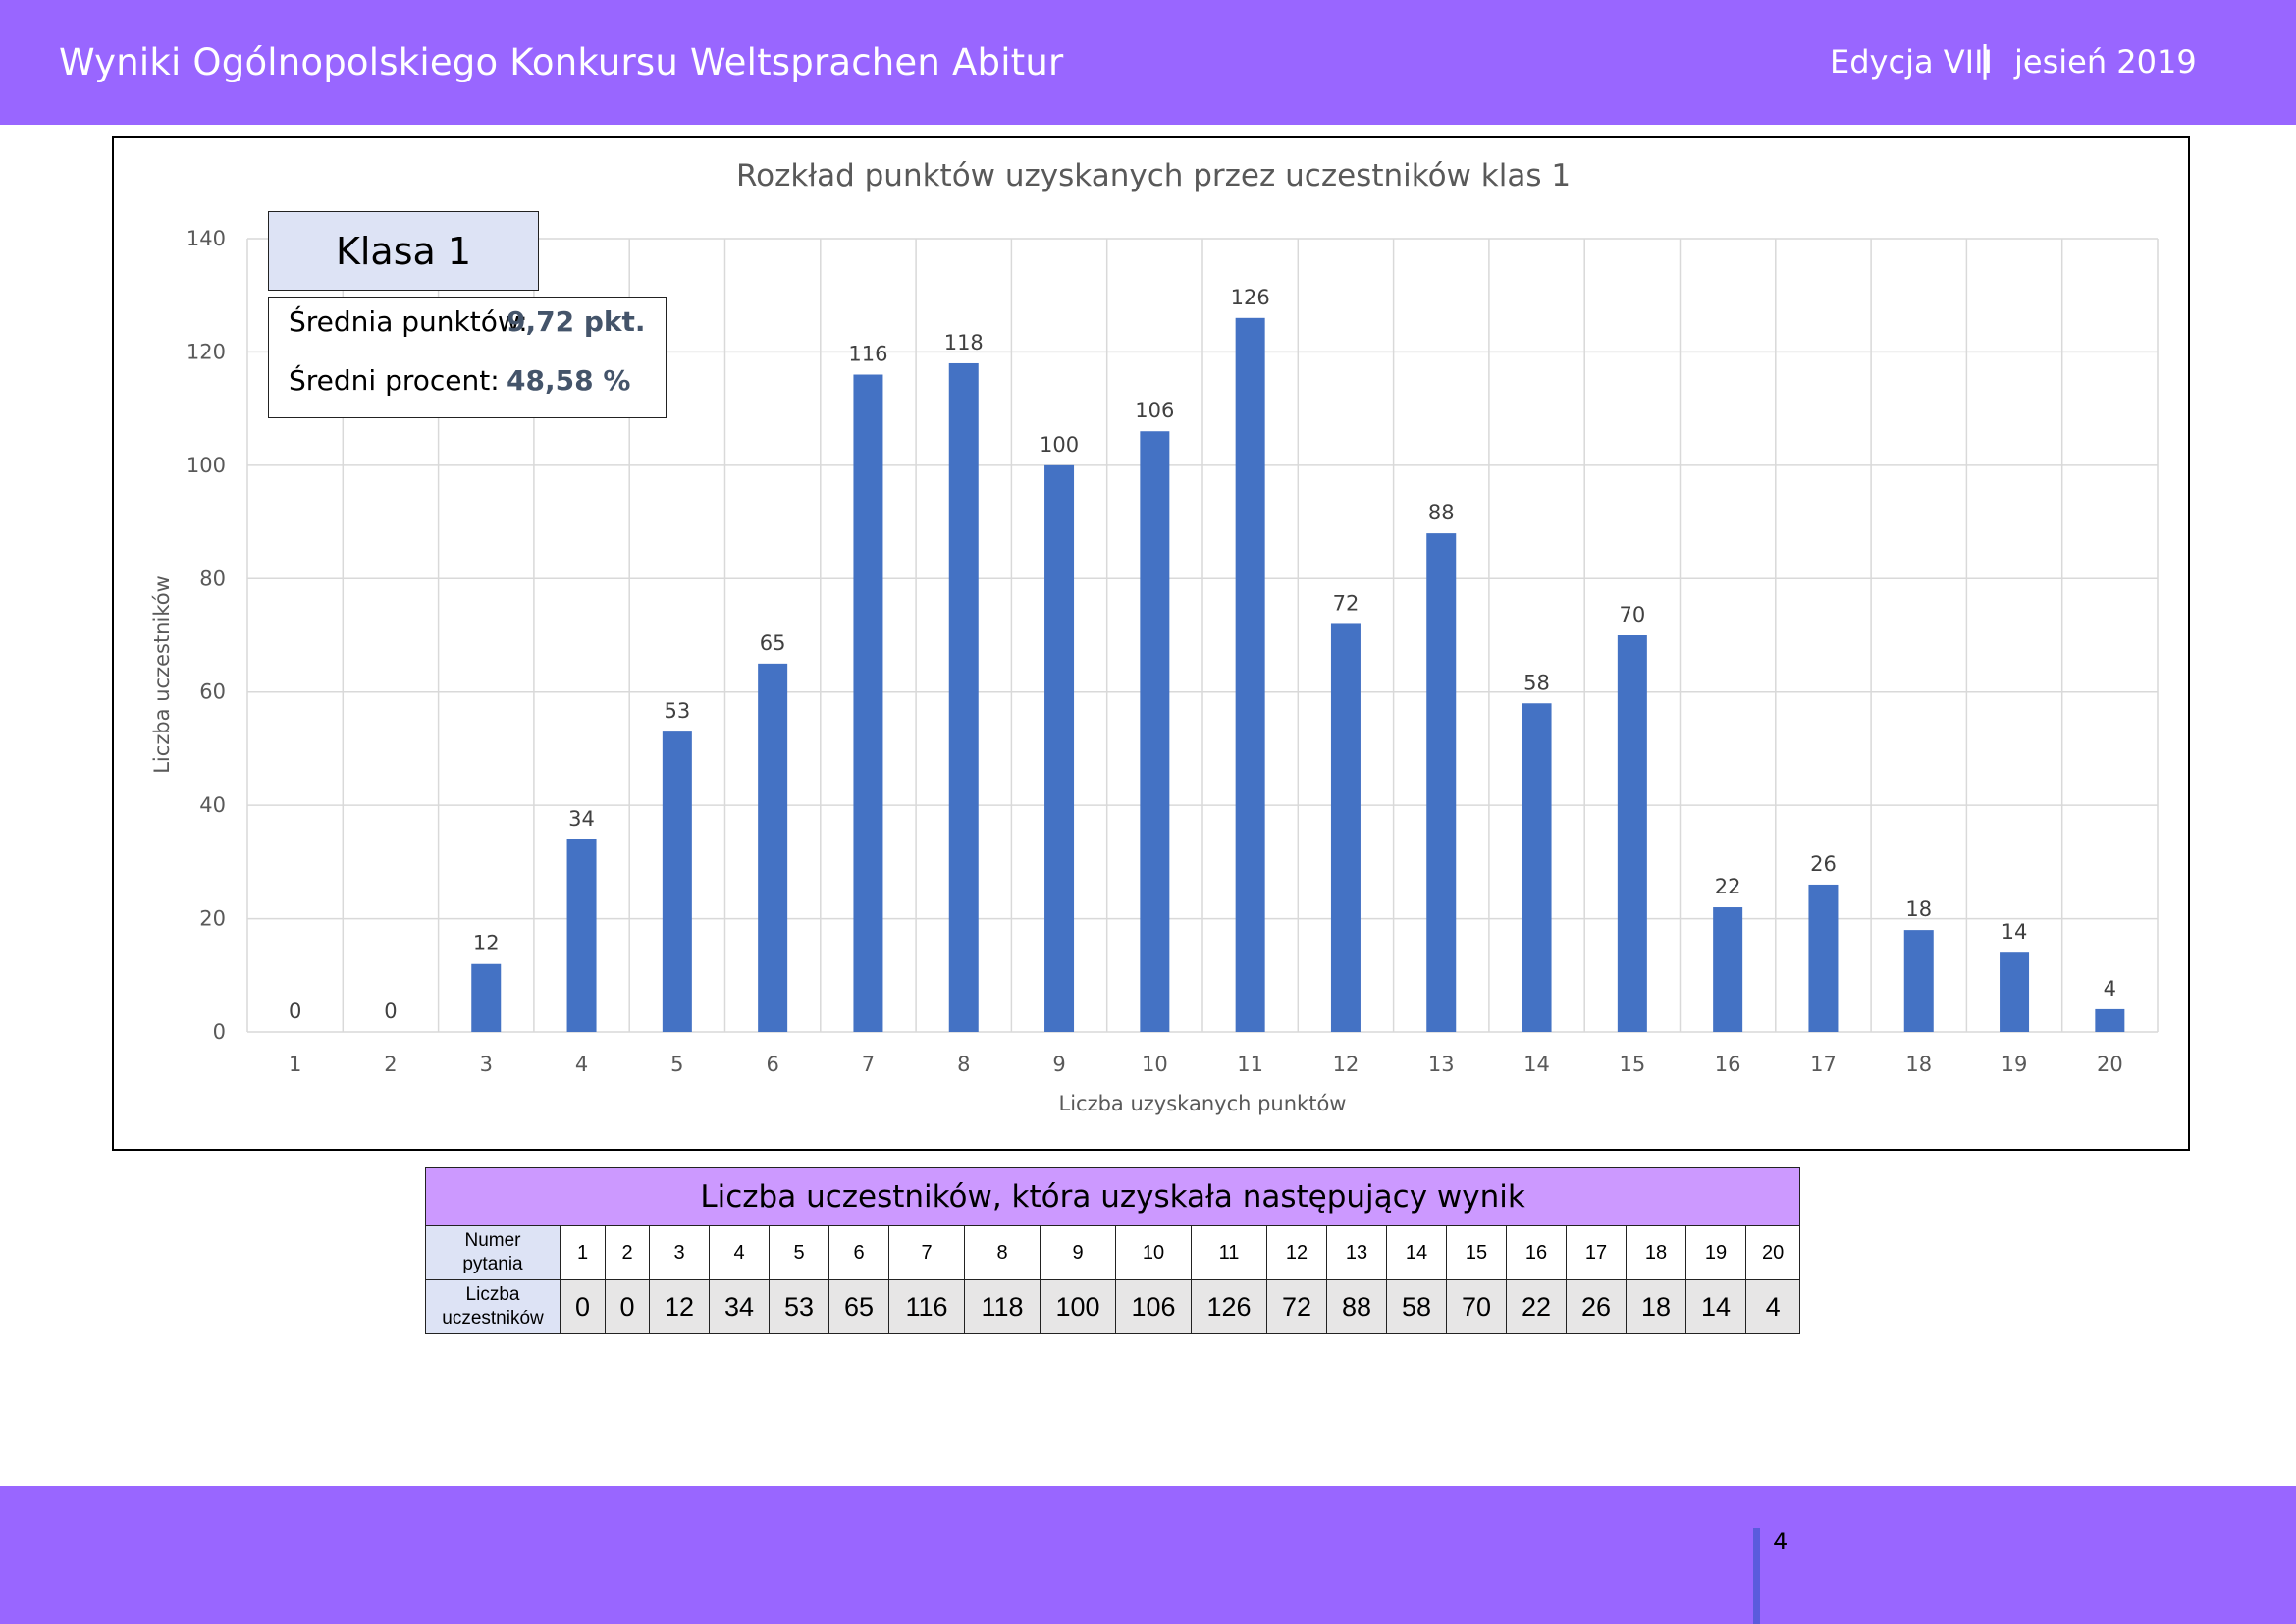 The width and height of the screenshot is (2296, 1624). I want to click on table-cell-number: 17, so click(1597, 1252).